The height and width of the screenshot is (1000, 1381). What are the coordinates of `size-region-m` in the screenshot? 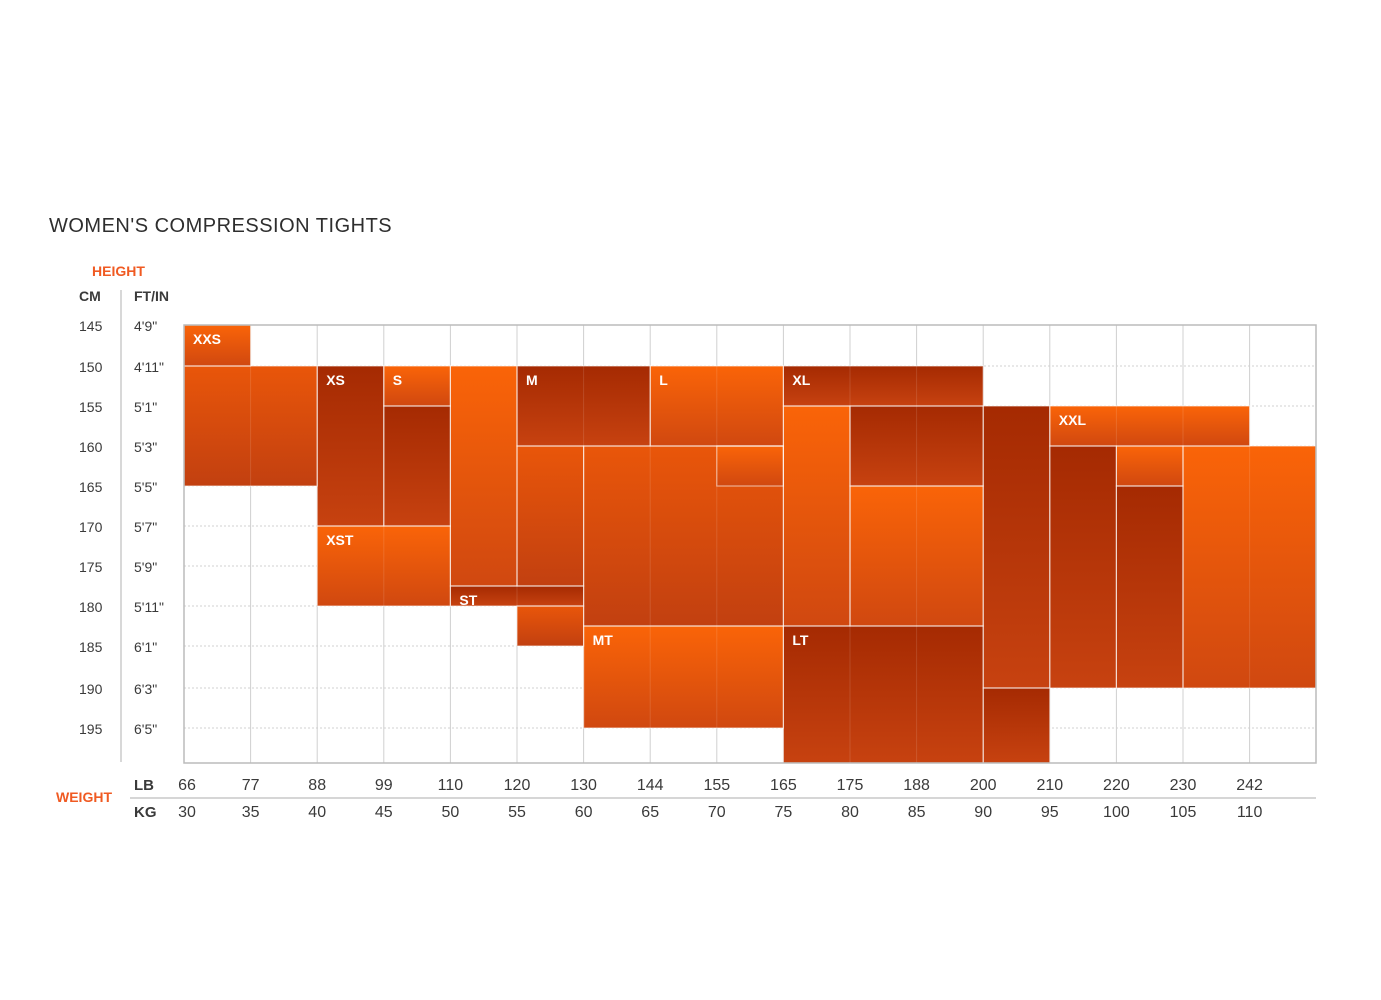 It's located at (584, 406).